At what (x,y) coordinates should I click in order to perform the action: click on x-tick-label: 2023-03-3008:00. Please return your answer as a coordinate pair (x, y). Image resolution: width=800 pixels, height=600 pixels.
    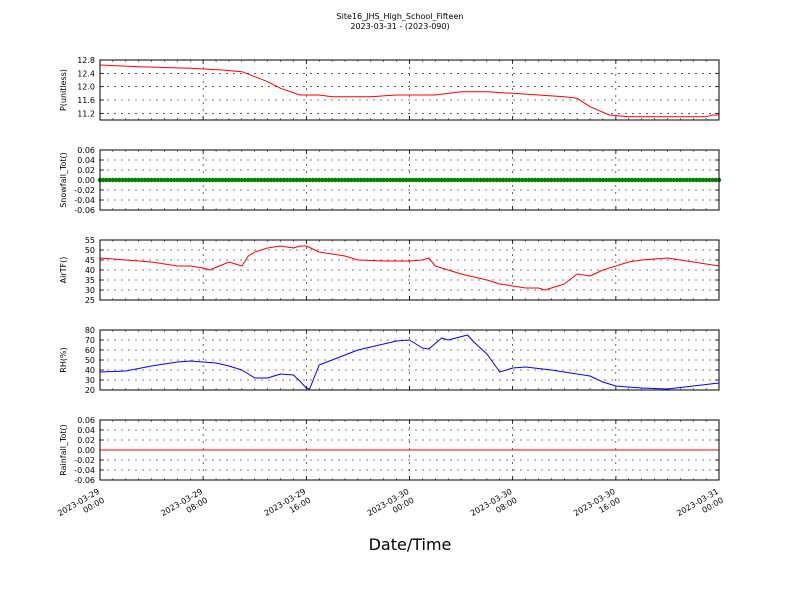
    Looking at the image, I should click on (494, 507).